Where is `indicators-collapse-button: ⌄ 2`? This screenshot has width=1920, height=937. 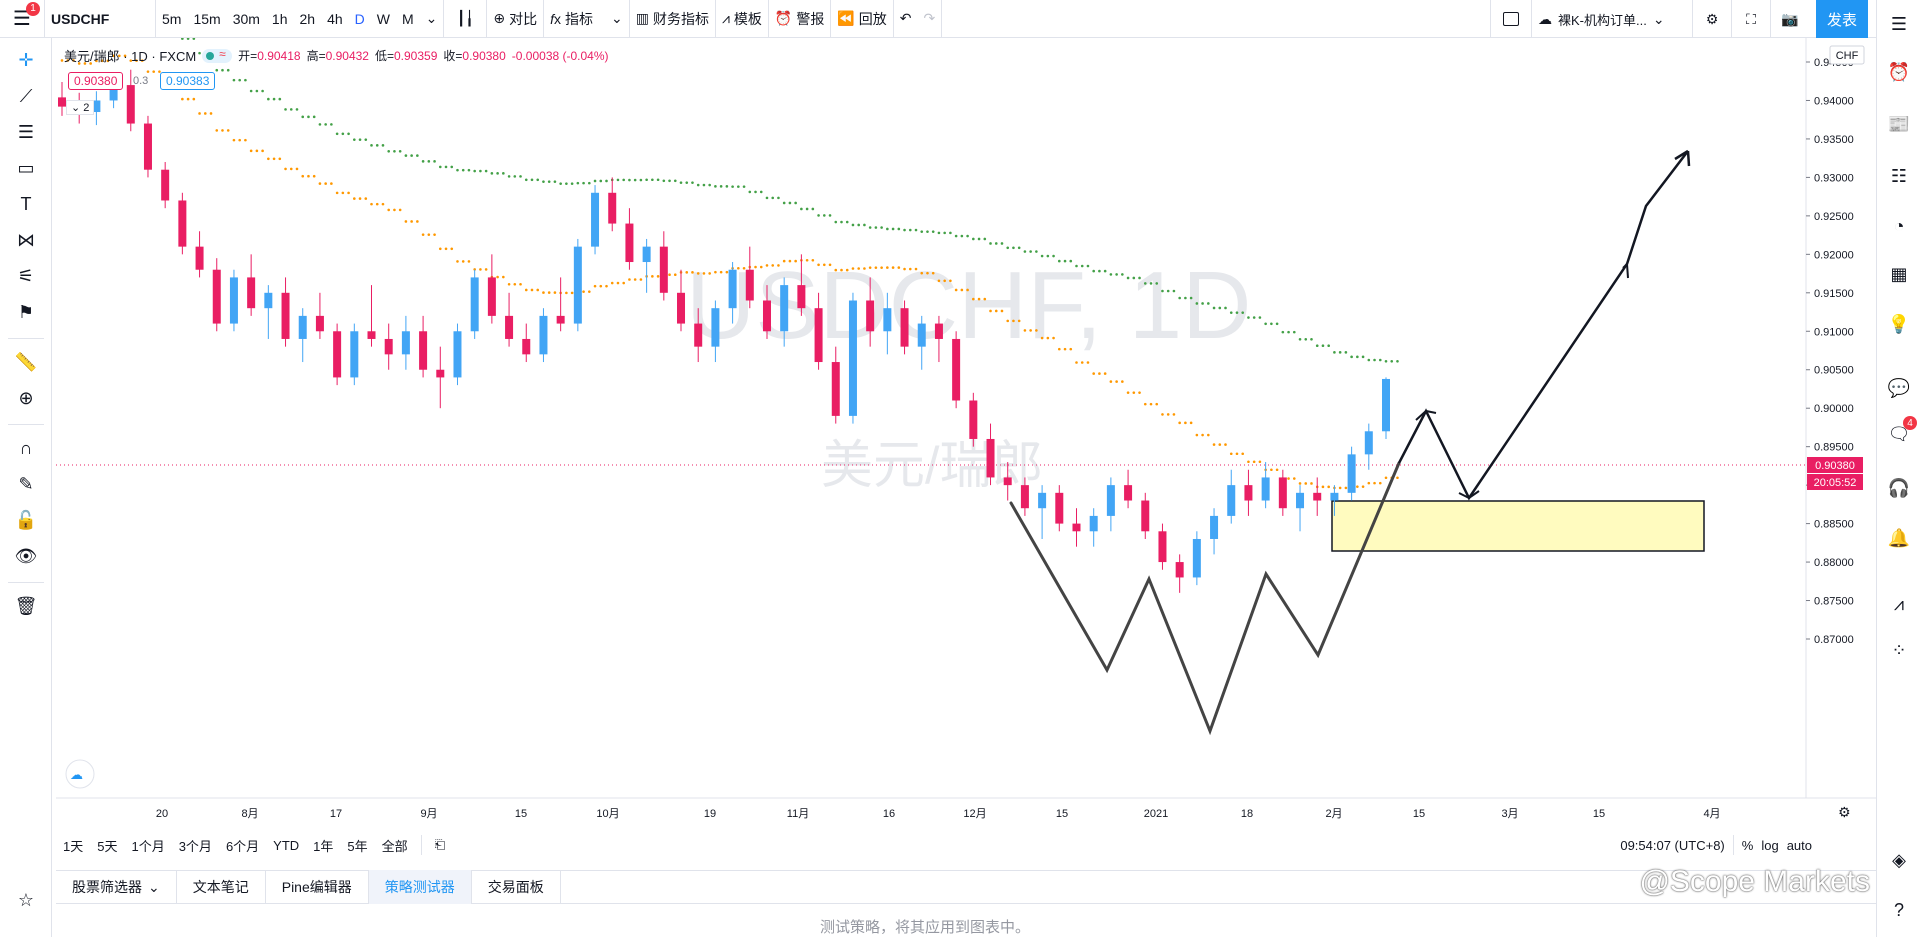 indicators-collapse-button: ⌄ 2 is located at coordinates (80, 107).